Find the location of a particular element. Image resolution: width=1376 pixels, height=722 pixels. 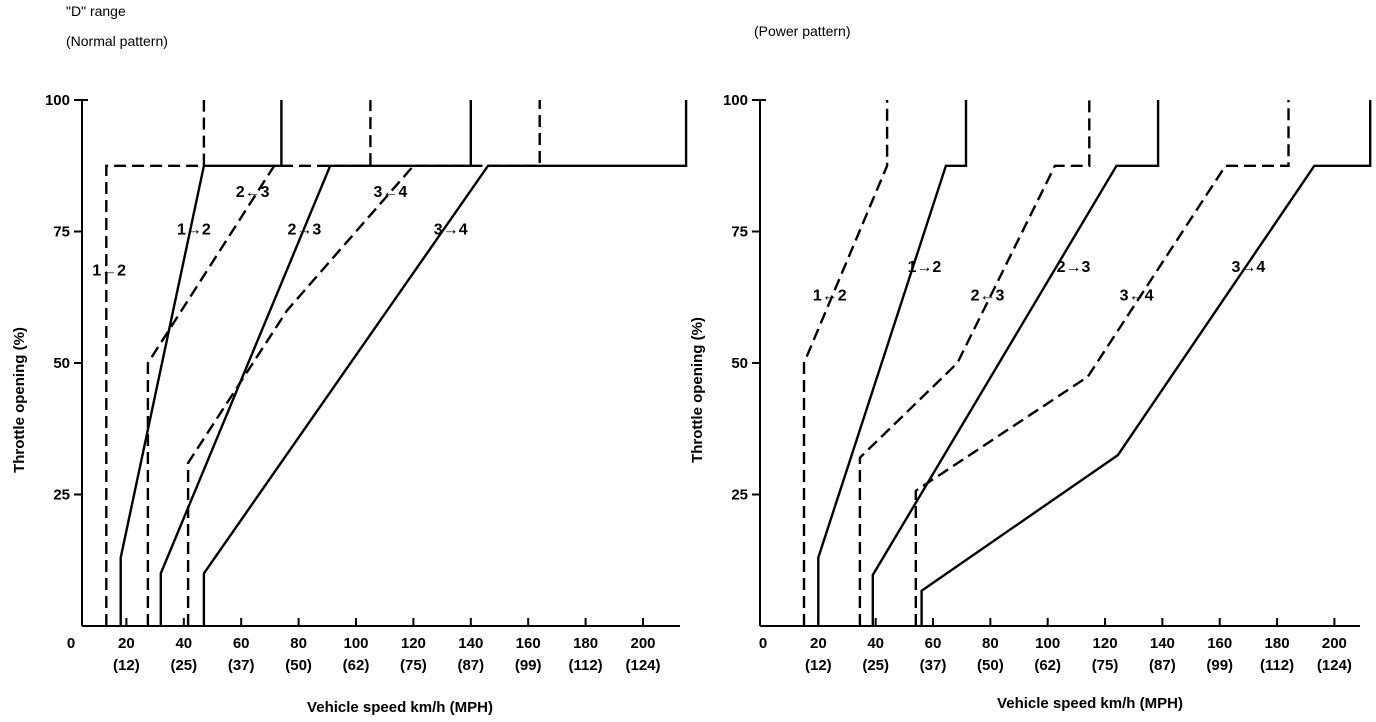

chart-title: "D" range is located at coordinates (96, 11).